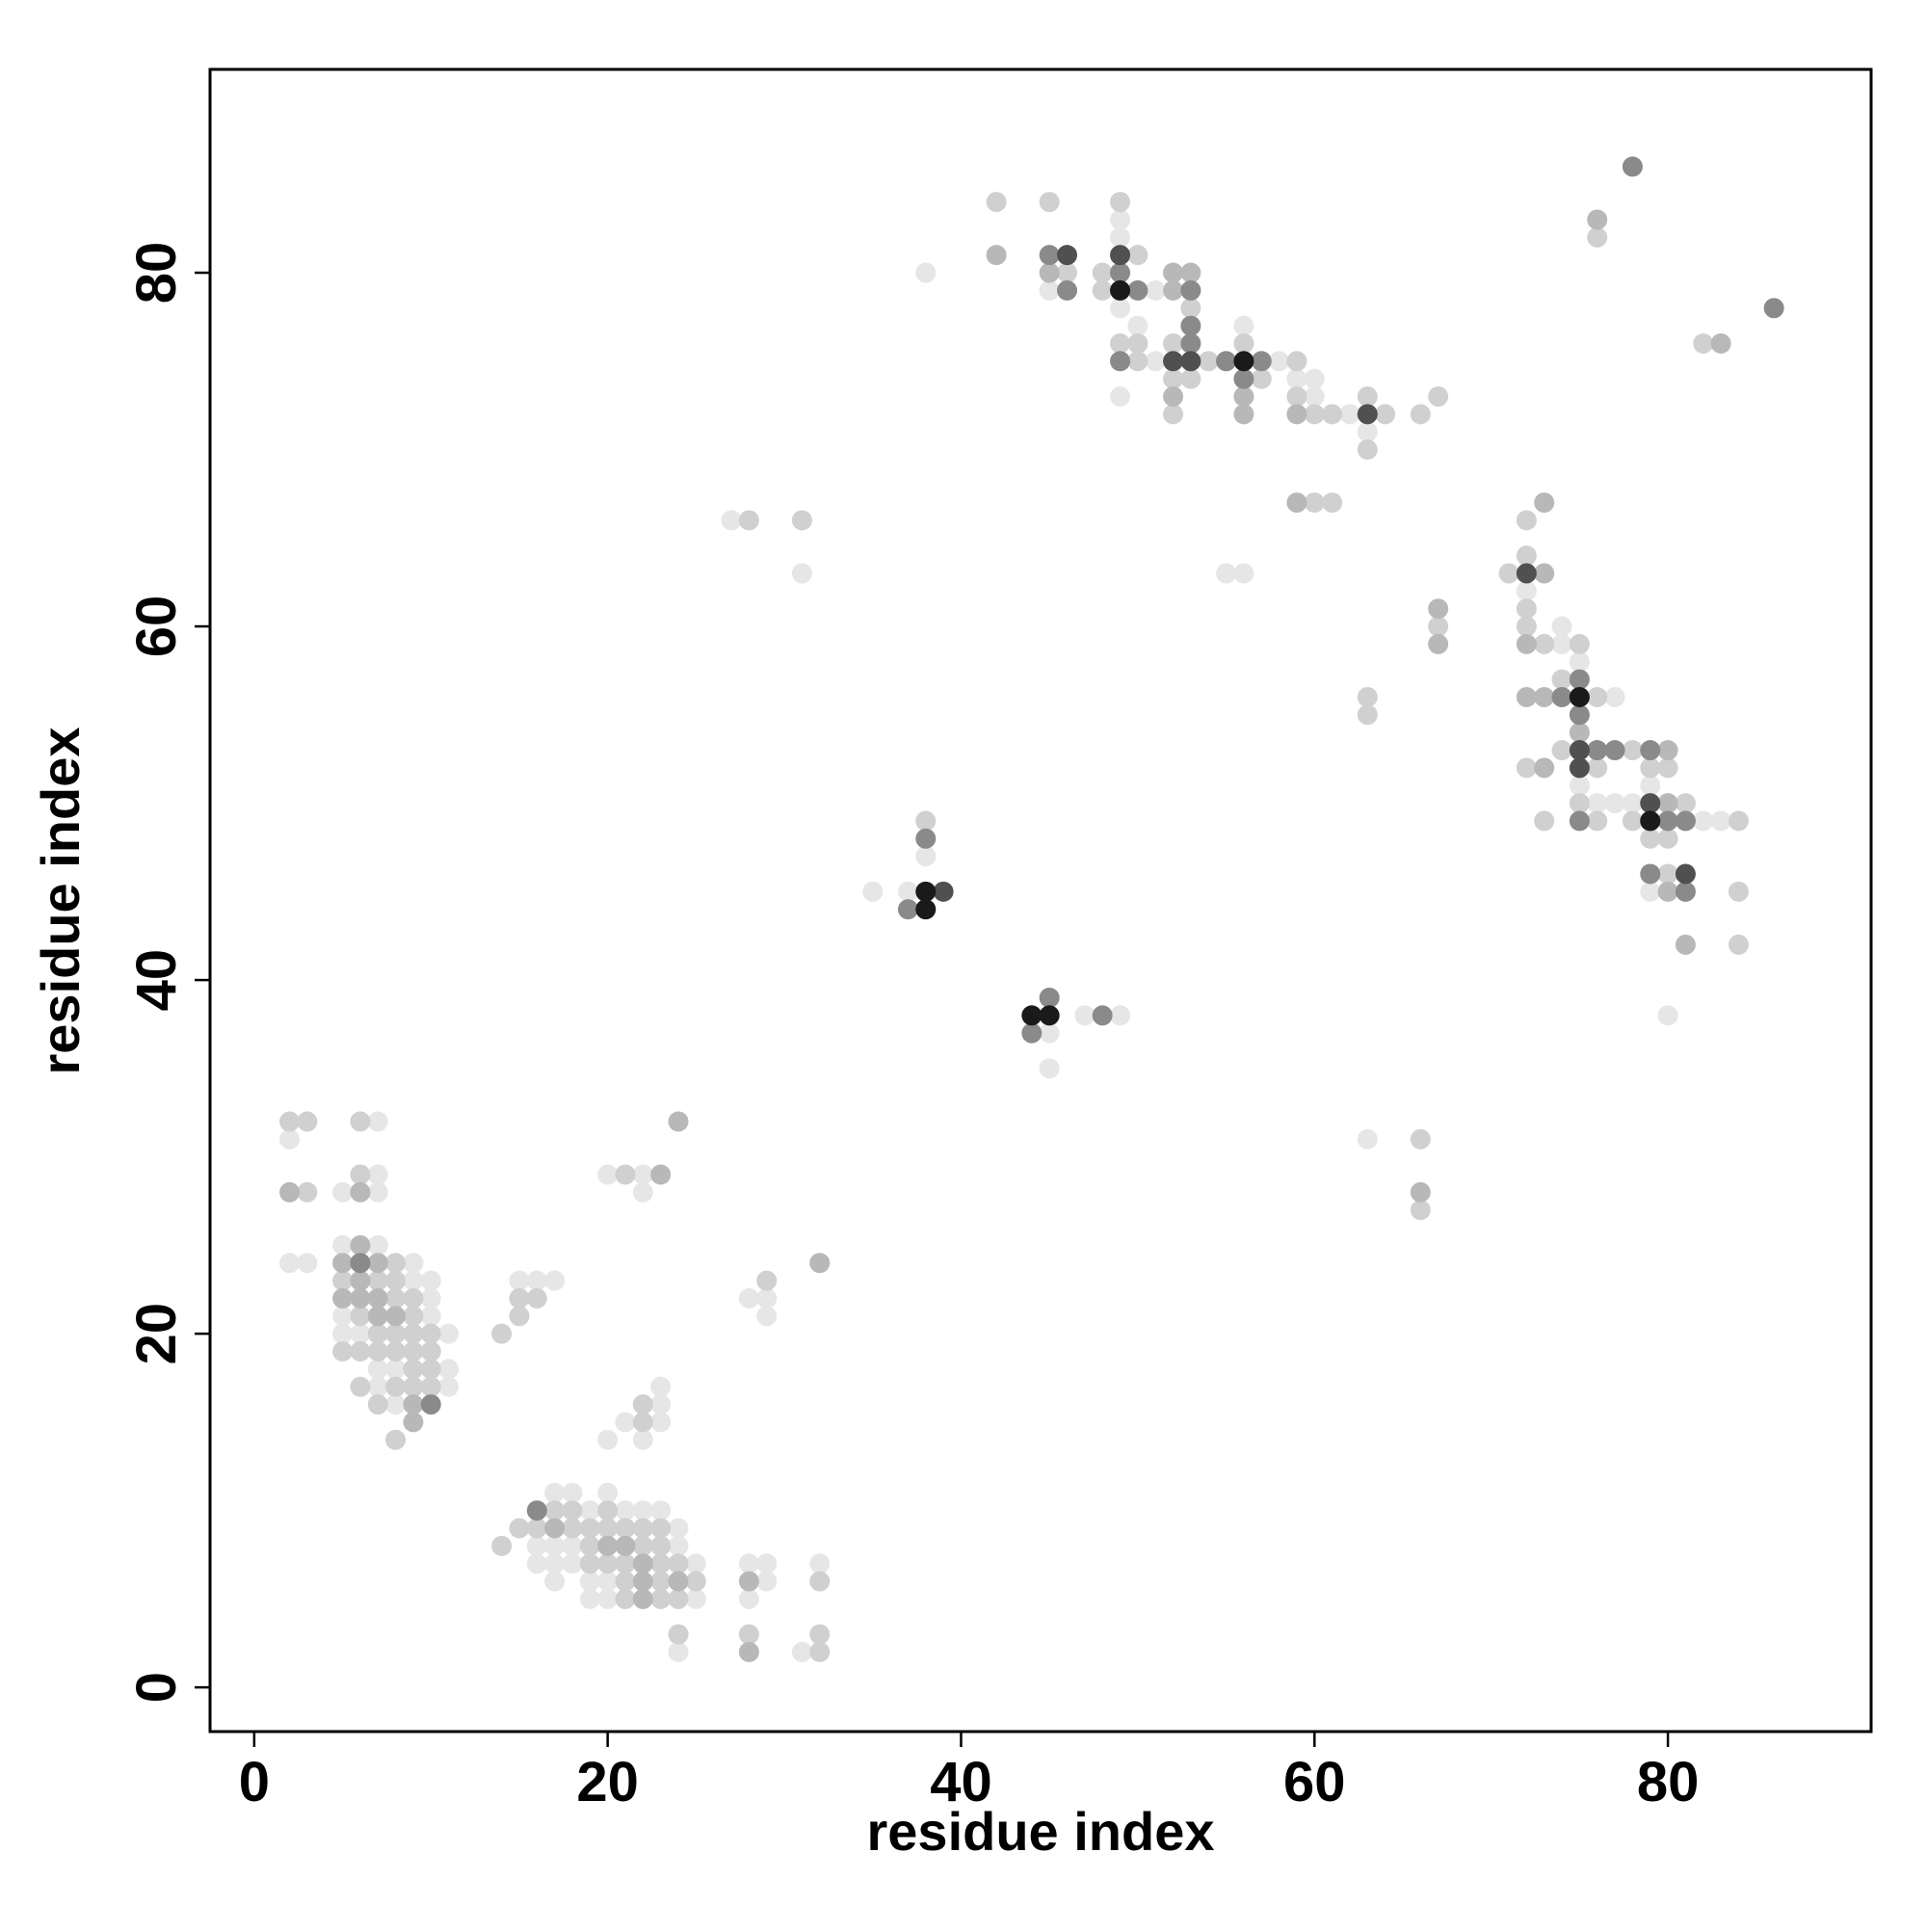  I want to click on y-tick-label: 60, so click(157, 626).